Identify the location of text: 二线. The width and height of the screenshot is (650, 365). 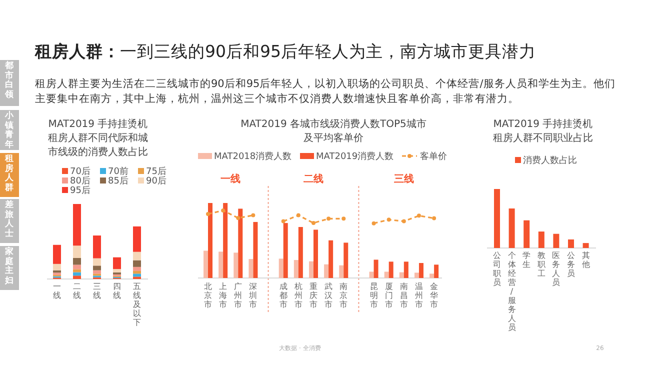
(313, 179).